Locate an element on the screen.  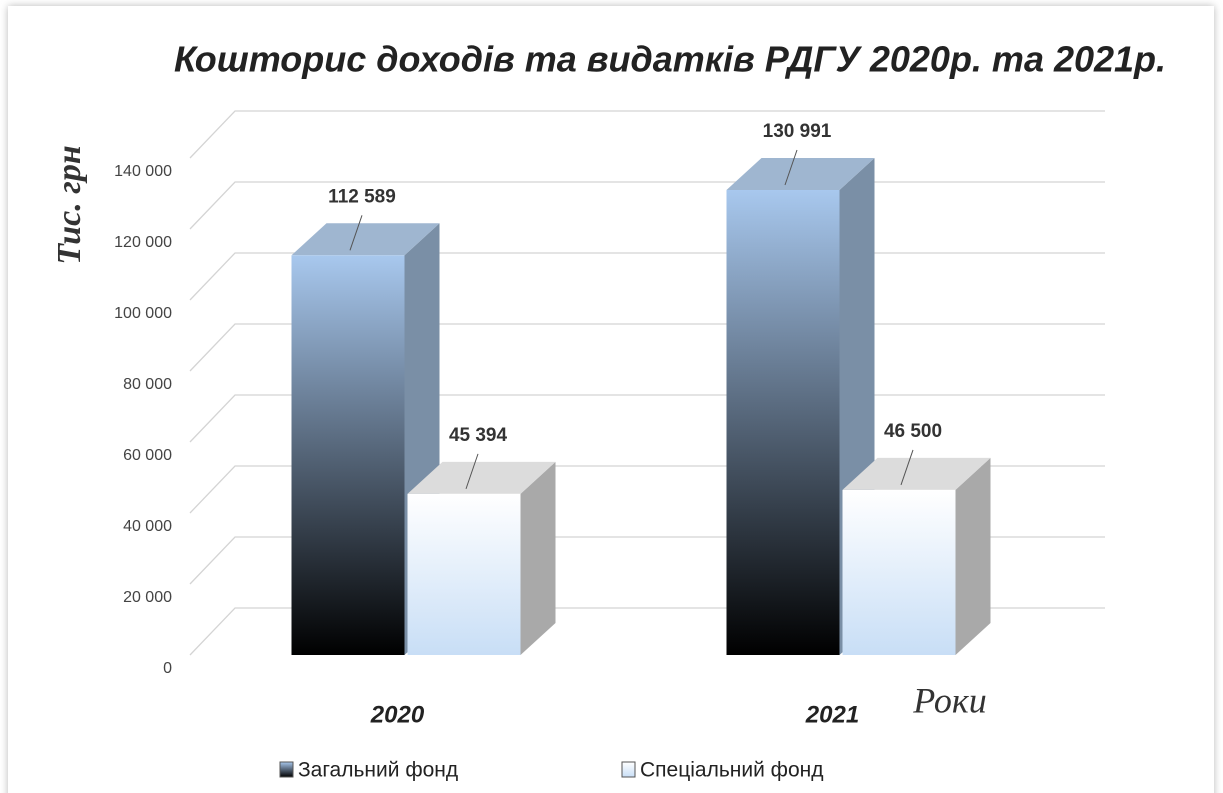
x-tick-label: 2021 is located at coordinates (832, 714).